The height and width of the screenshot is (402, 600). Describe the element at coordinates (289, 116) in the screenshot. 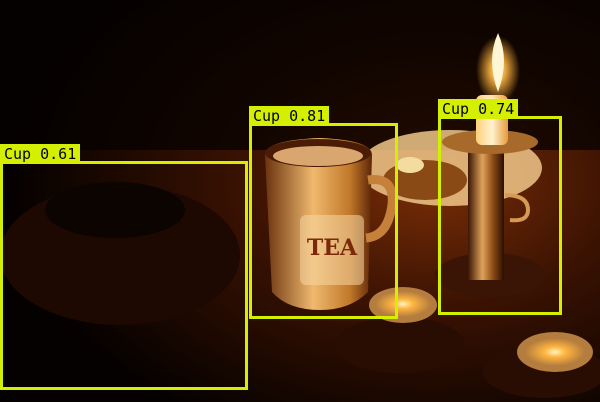

I see `detection-label: Cup 0.81` at that location.